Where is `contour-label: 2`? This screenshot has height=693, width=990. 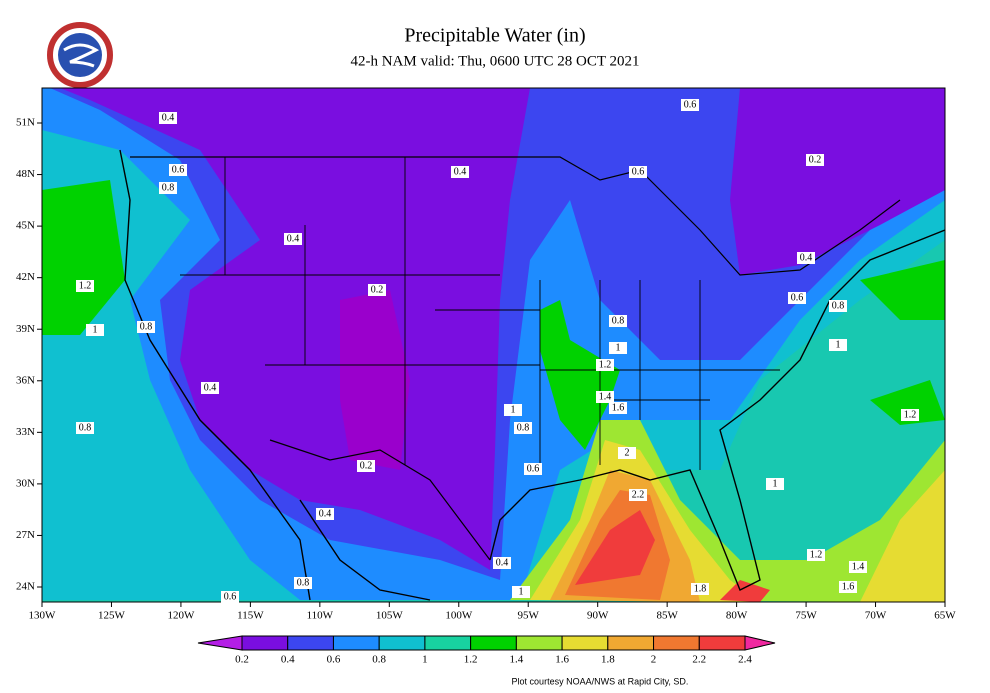
contour-label: 2 is located at coordinates (627, 452).